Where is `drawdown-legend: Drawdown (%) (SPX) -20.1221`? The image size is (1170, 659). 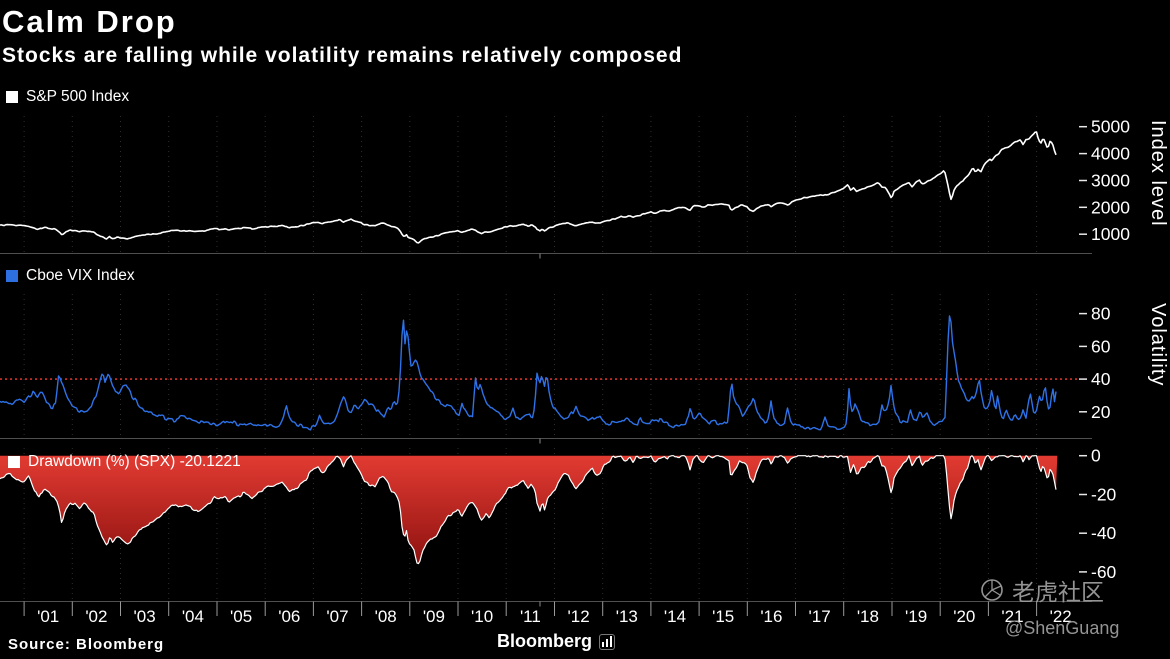 drawdown-legend: Drawdown (%) (SPX) -20.1221 is located at coordinates (124, 462).